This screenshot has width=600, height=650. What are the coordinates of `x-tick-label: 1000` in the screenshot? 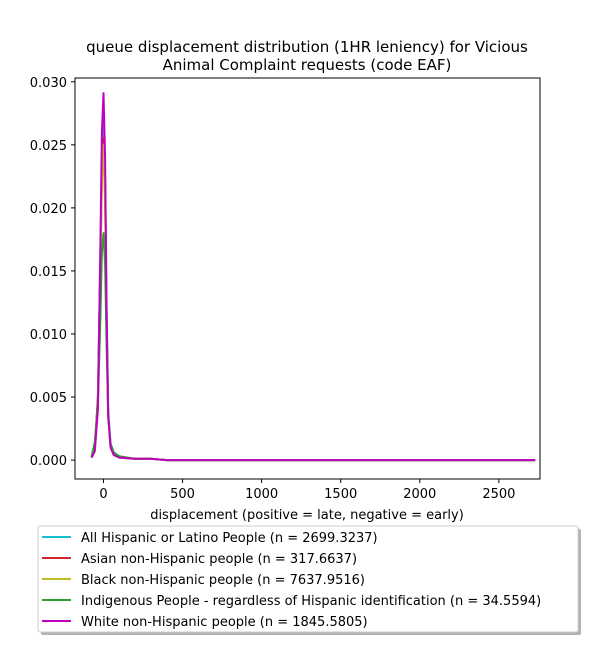 It's located at (261, 494).